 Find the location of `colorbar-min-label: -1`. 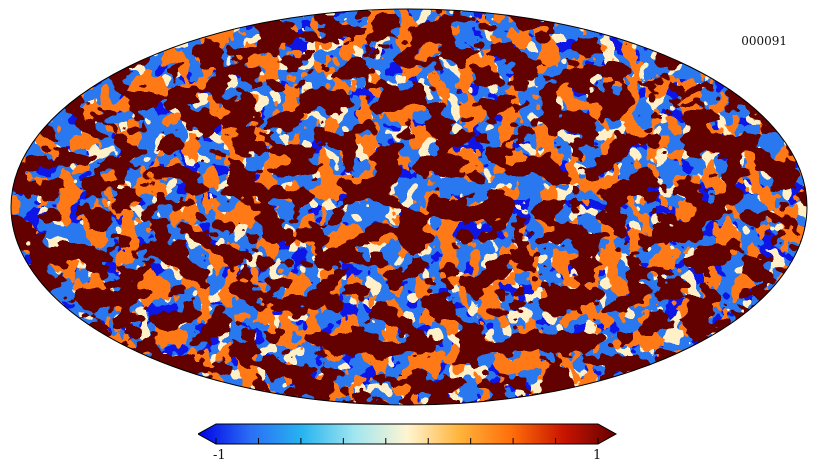

colorbar-min-label: -1 is located at coordinates (219, 455).